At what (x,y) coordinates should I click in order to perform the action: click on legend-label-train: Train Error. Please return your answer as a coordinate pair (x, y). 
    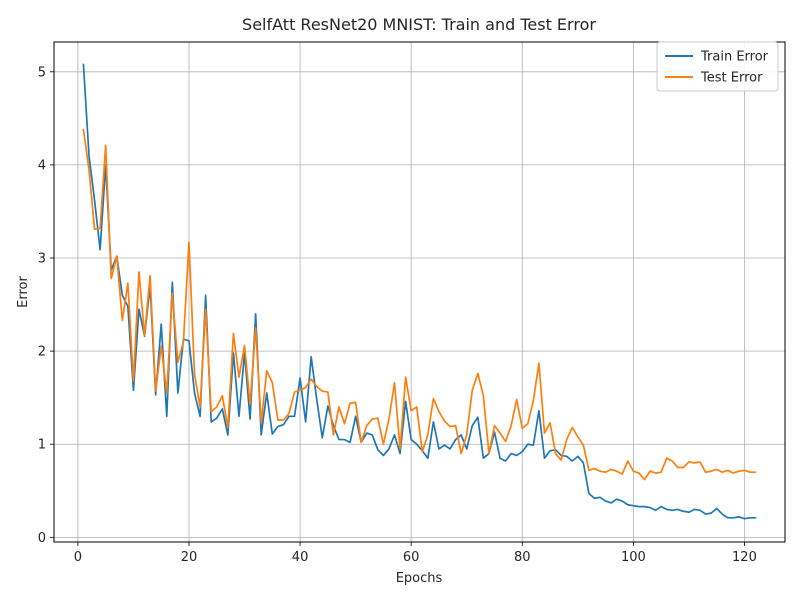
    Looking at the image, I should click on (734, 57).